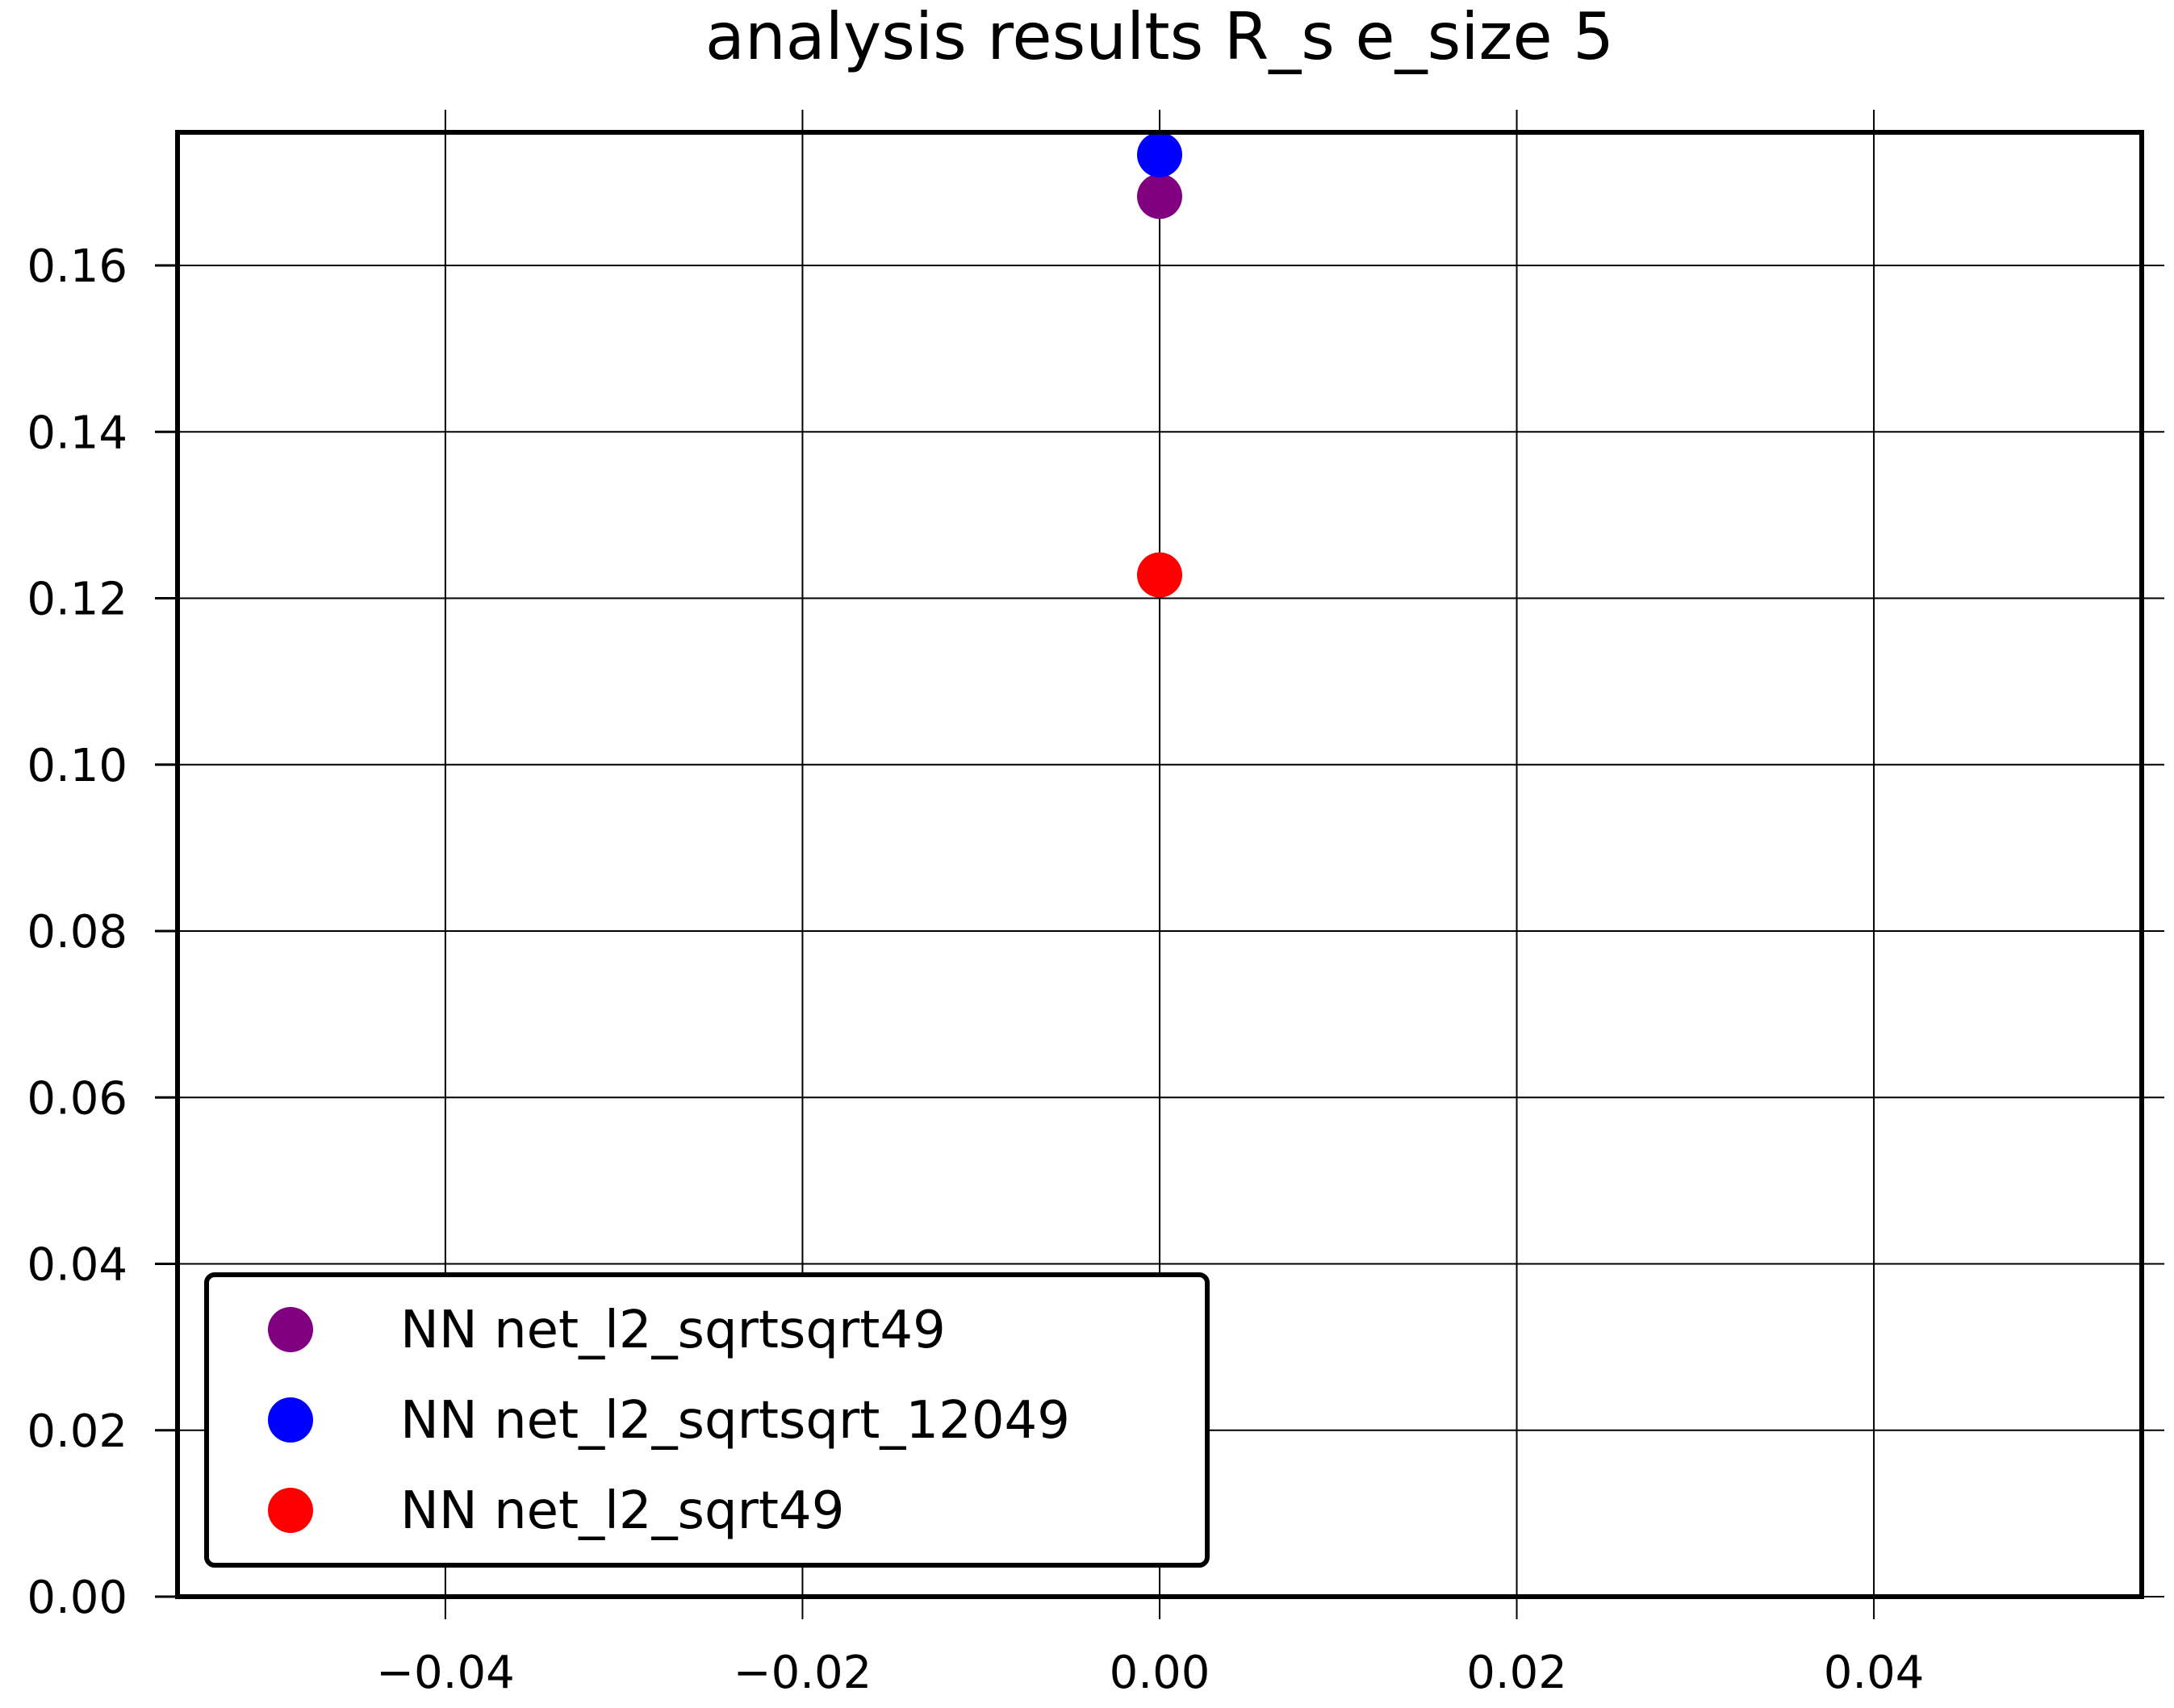 The height and width of the screenshot is (1708, 2174). Describe the element at coordinates (78, 932) in the screenshot. I see `y-tick-label: 0.08` at that location.